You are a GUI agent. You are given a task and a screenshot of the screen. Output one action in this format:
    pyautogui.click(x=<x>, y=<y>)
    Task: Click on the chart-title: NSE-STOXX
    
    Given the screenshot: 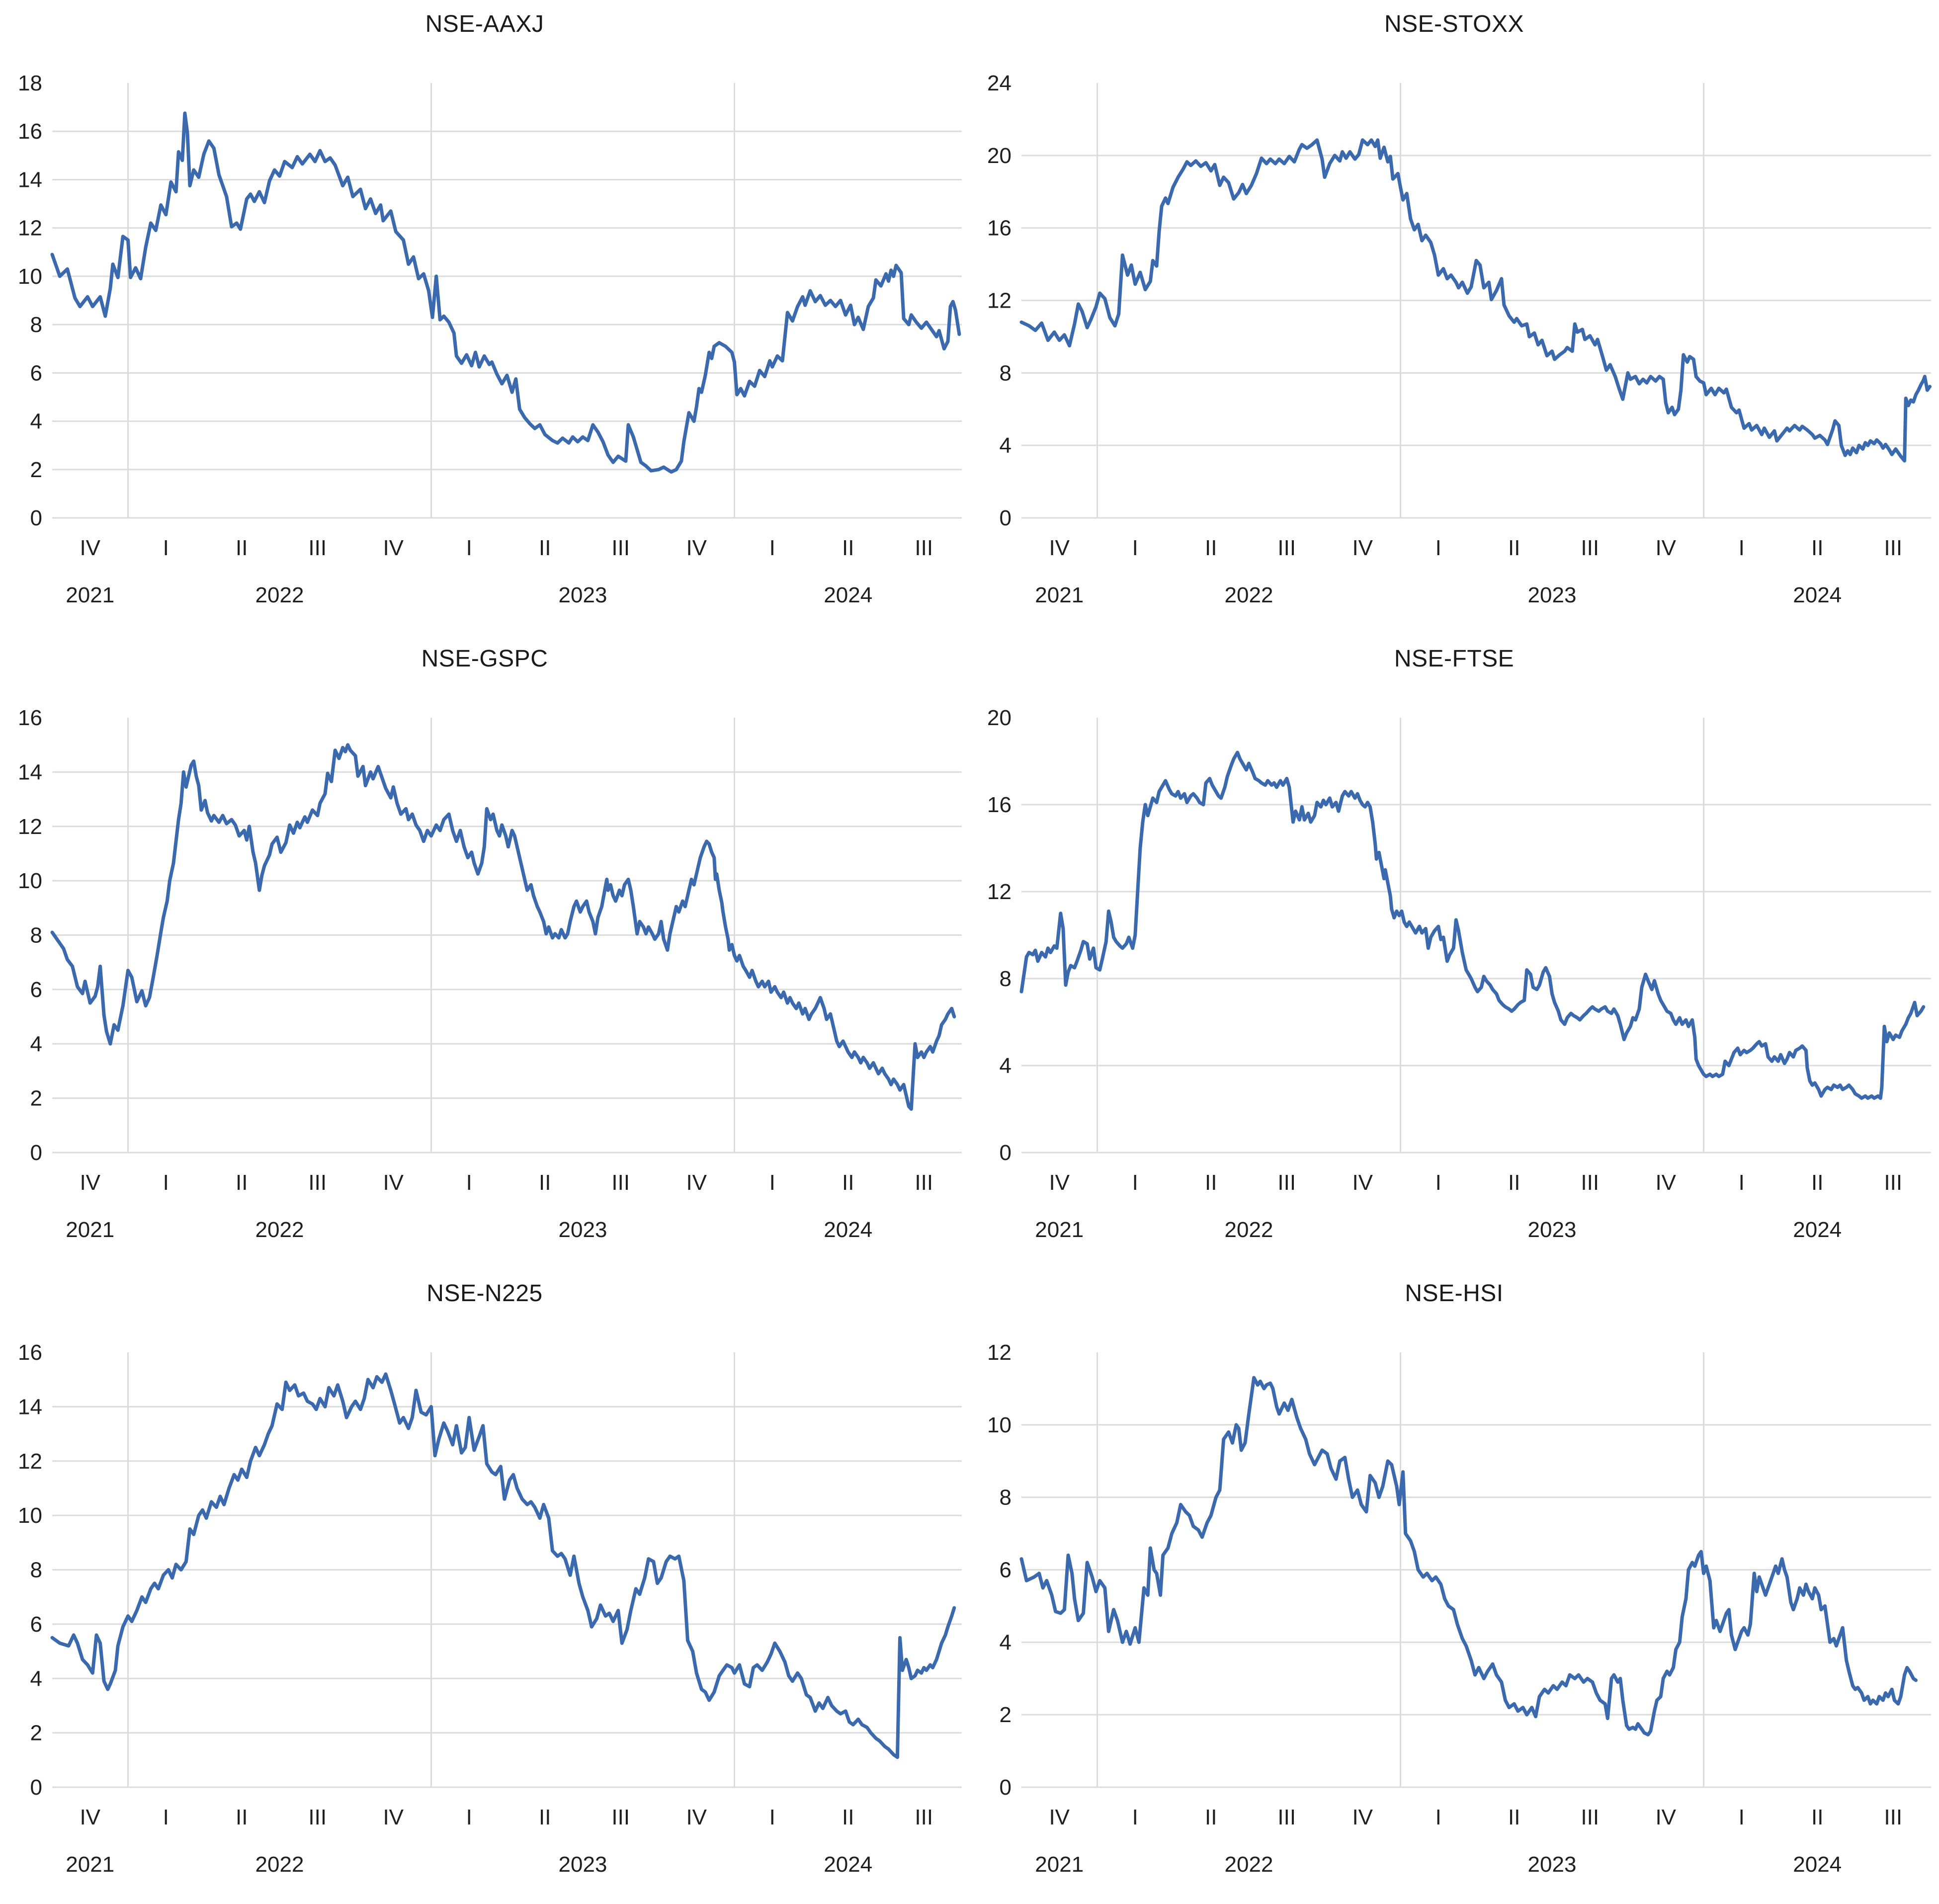 What is the action you would take?
    pyautogui.click(x=1454, y=24)
    